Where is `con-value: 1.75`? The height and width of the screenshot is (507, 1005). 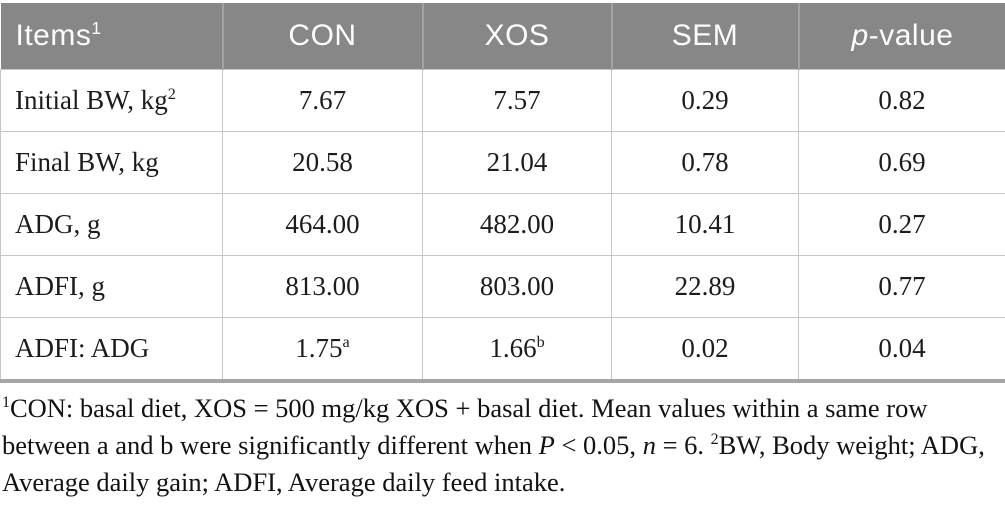 con-value: 1.75 is located at coordinates (319, 348).